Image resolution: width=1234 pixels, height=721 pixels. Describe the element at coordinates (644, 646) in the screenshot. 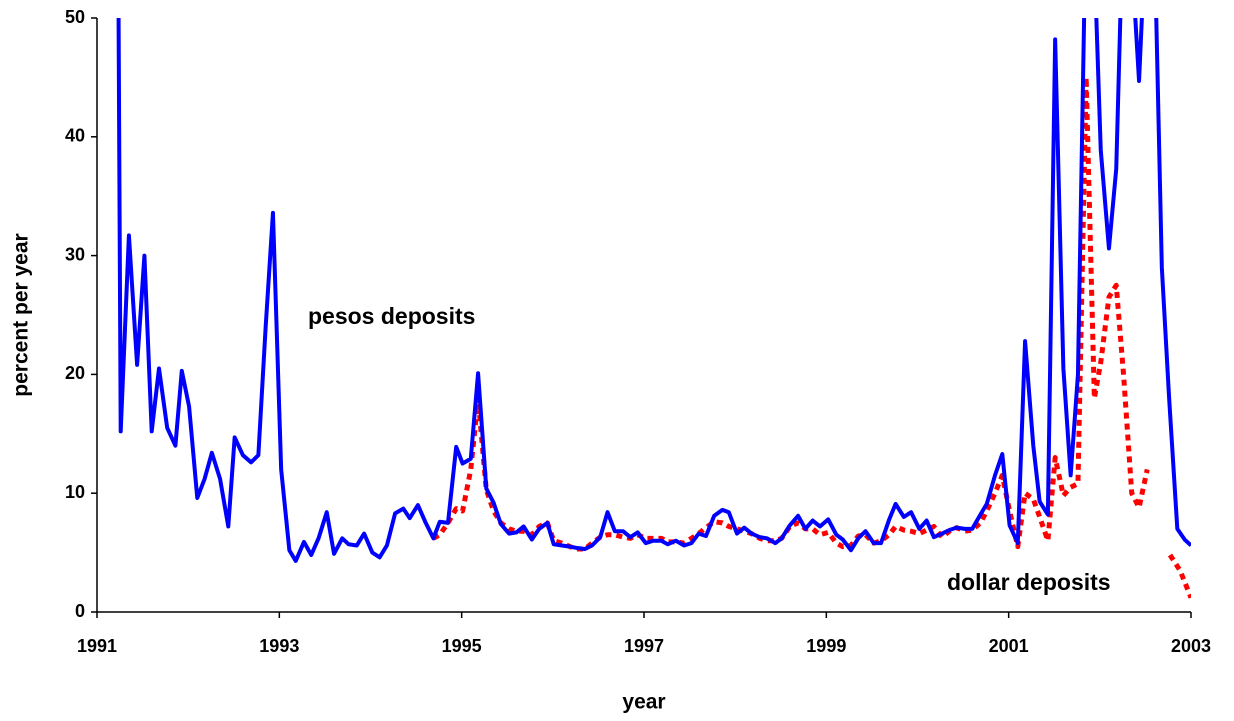

I see `x-tick-label: 1997` at that location.